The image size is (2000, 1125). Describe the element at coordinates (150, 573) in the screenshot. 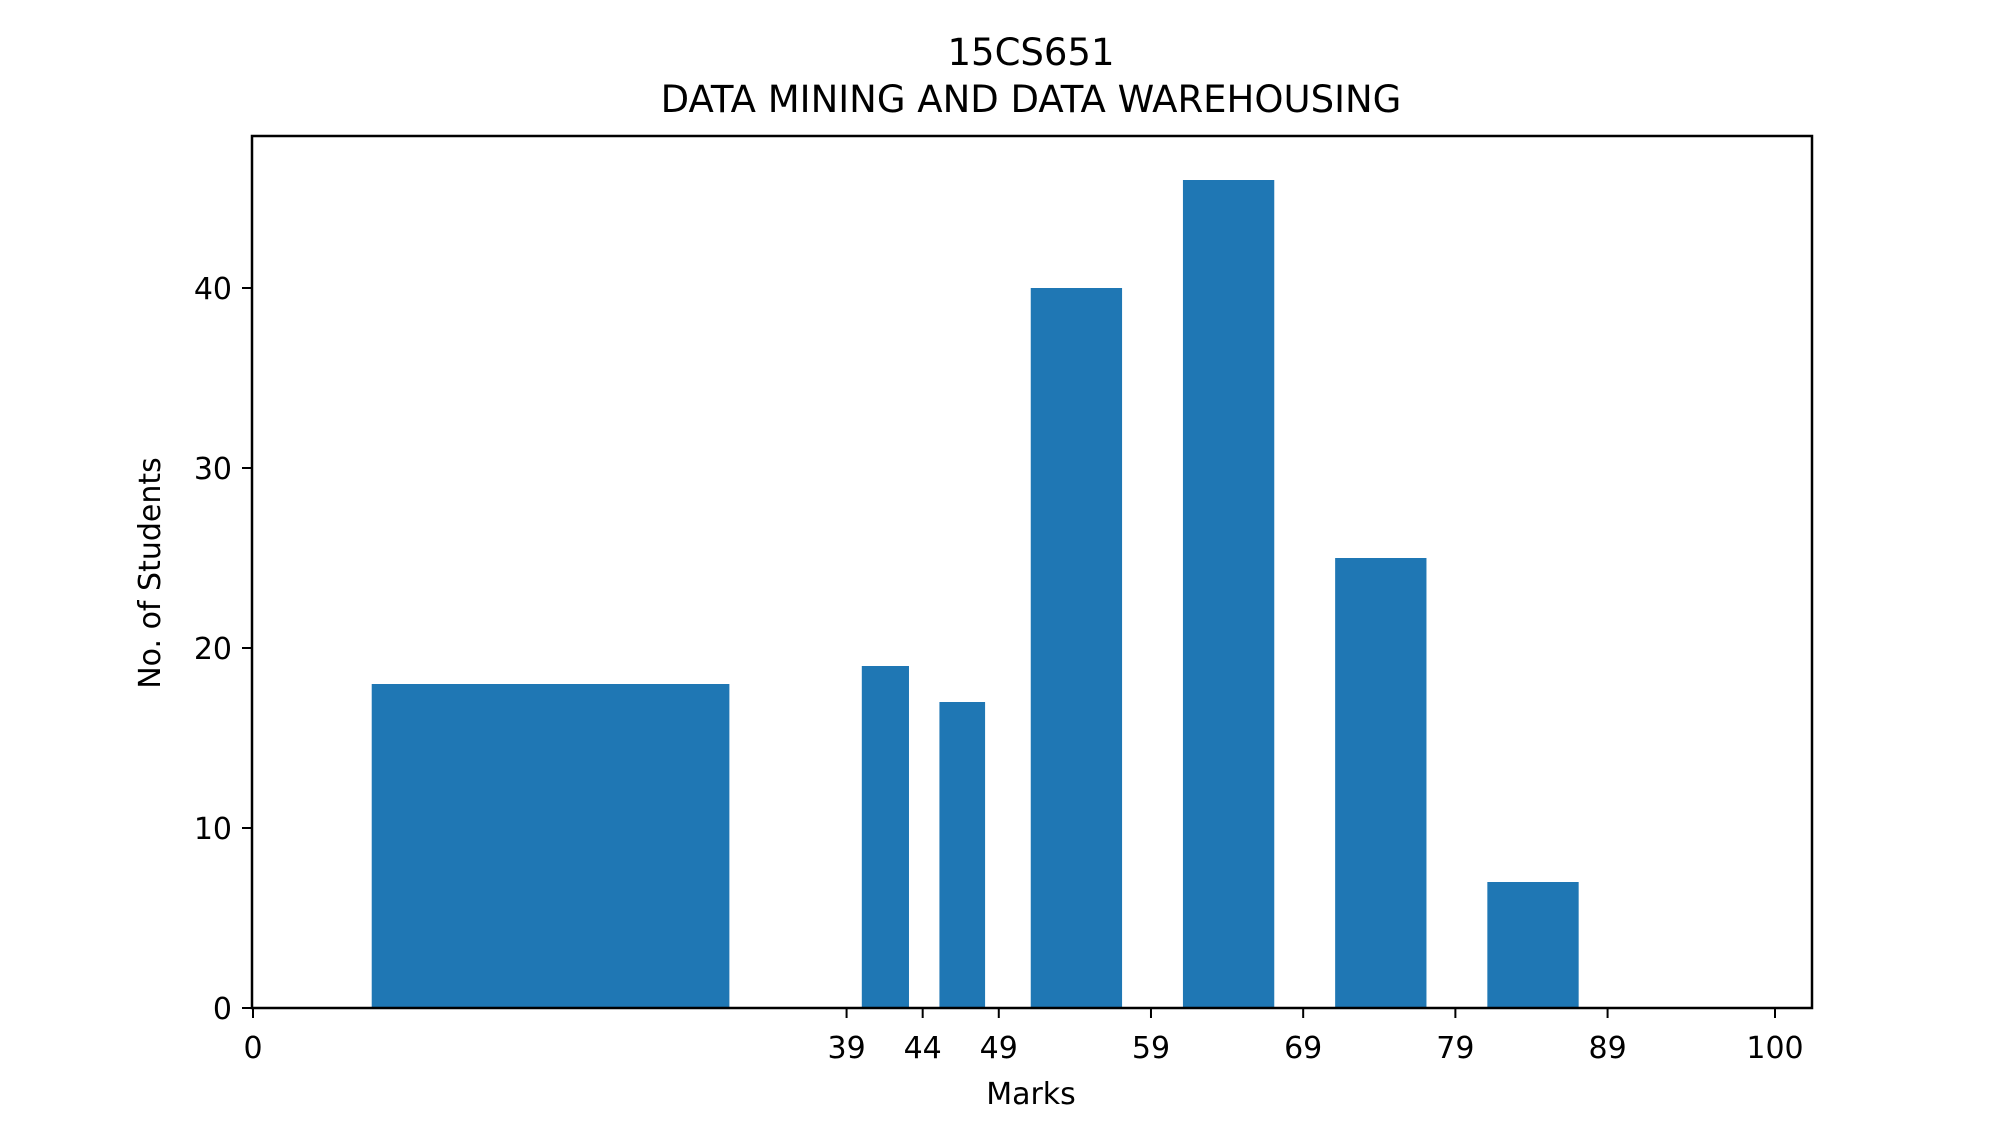

I see `y-axis-label: No. of Students` at that location.